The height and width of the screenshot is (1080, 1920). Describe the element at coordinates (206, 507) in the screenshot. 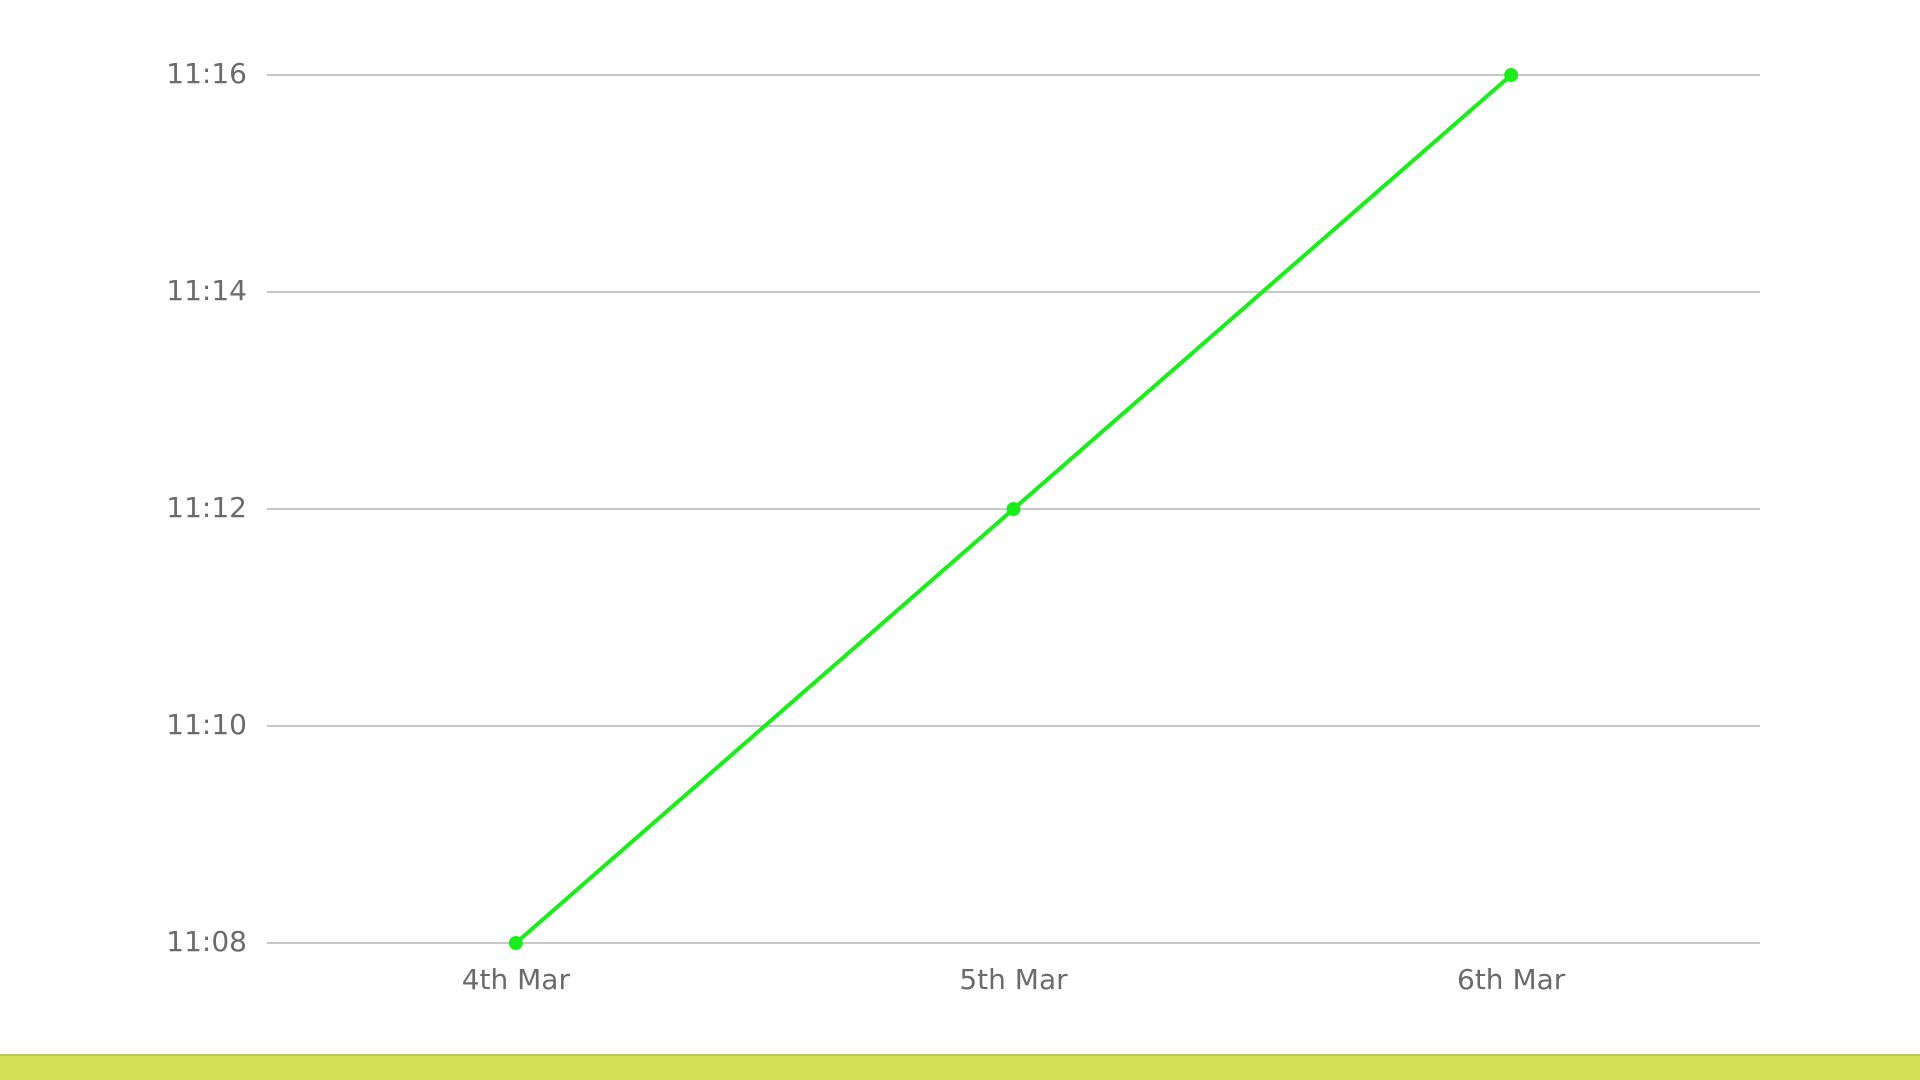

I see `y-tick-label: 11:12` at that location.